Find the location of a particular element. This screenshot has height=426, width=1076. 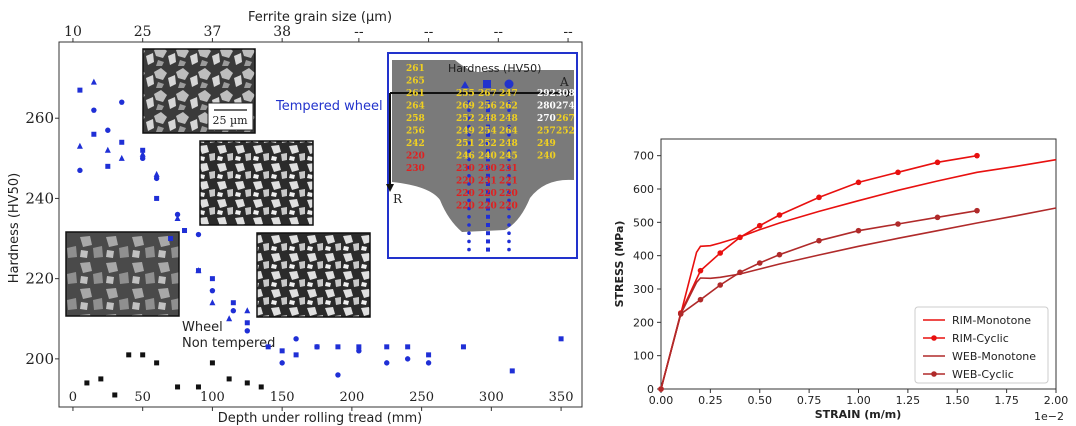

top-tick-label-0: 10 is located at coordinates (73, 32).